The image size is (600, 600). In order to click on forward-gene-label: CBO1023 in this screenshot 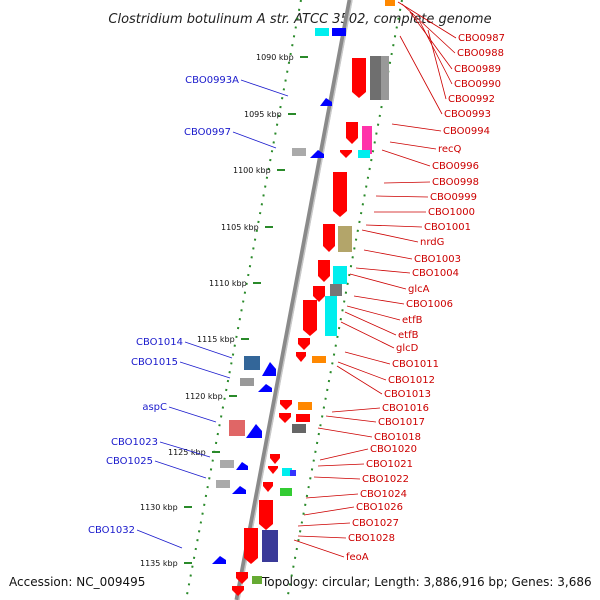, I will do `click(134, 442)`.